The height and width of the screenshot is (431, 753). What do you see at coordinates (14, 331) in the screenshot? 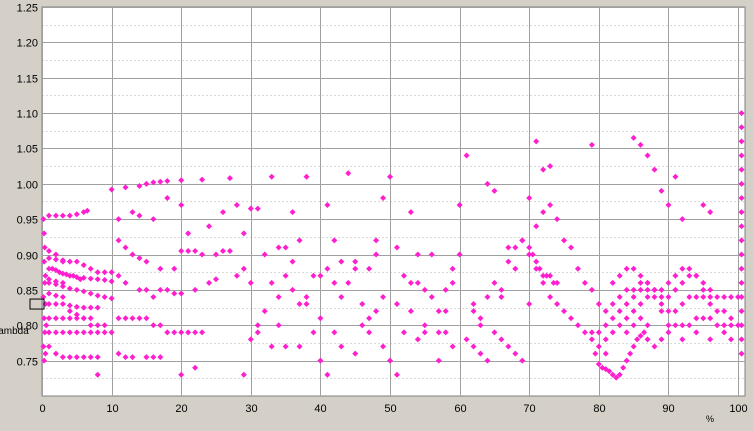
I see `y-axis-label: lambda` at bounding box center [14, 331].